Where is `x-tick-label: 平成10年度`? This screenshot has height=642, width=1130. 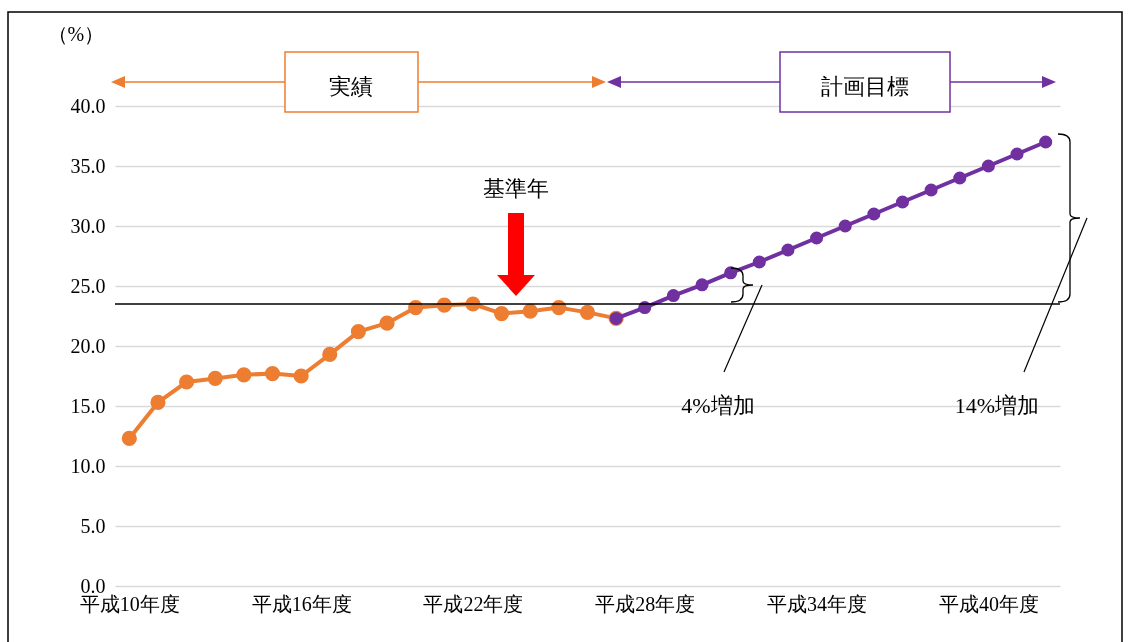 x-tick-label: 平成10年度 is located at coordinates (129, 603).